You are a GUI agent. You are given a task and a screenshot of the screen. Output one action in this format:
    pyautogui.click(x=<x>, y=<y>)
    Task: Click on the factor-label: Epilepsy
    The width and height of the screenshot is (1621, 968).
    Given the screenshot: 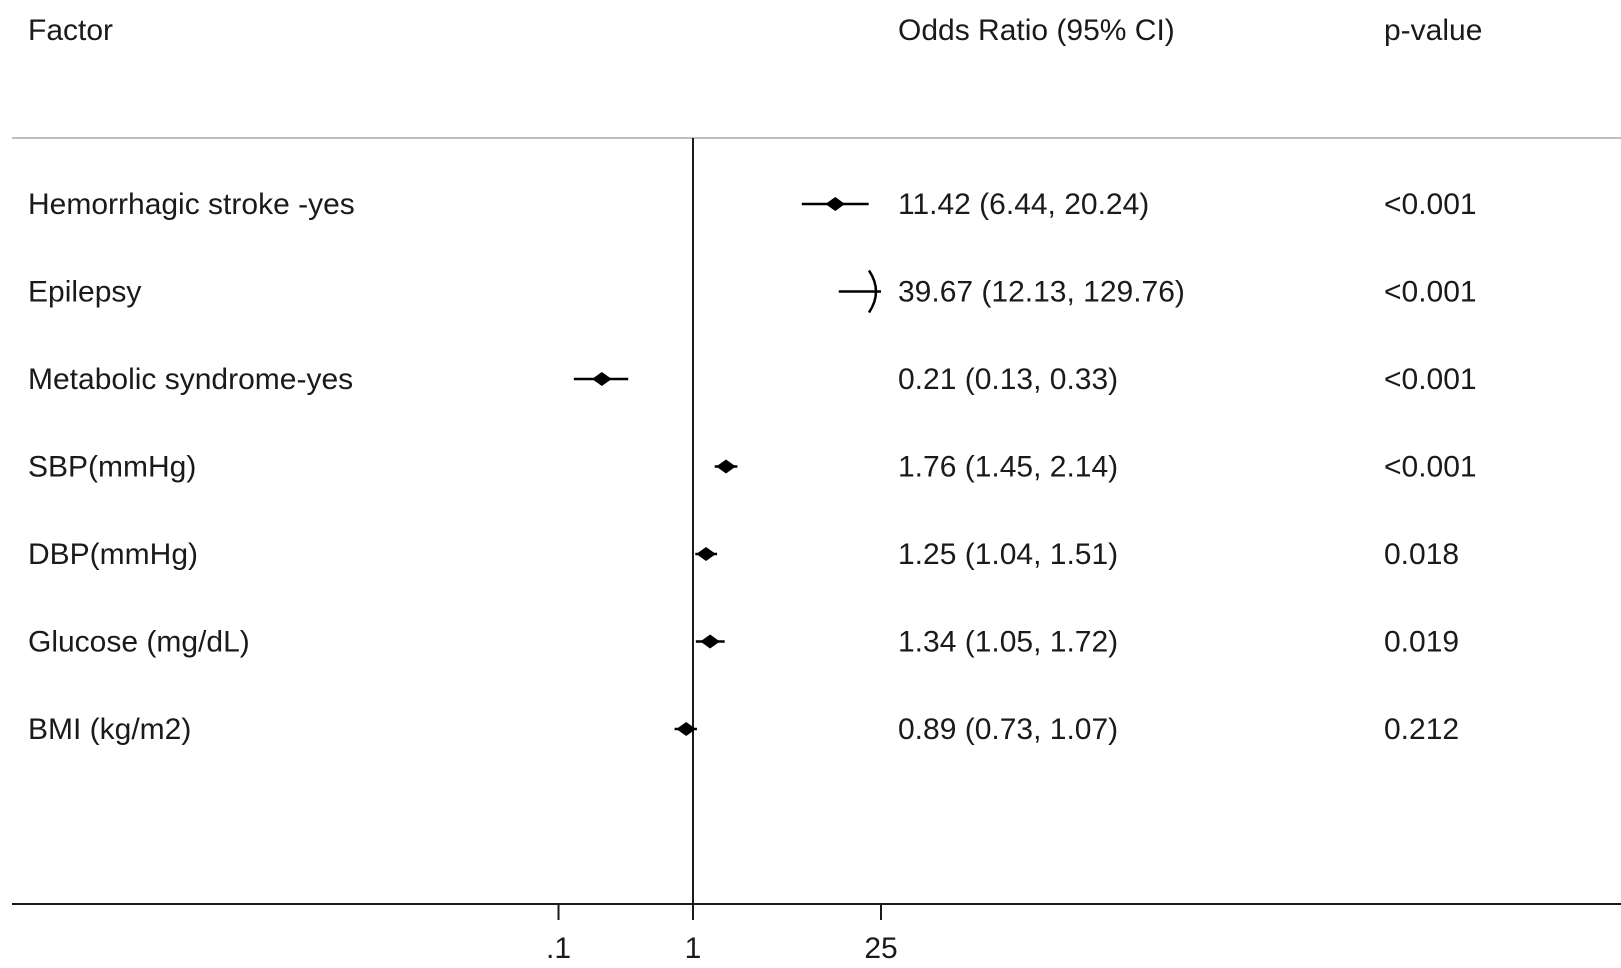 What is the action you would take?
    pyautogui.click(x=84, y=292)
    